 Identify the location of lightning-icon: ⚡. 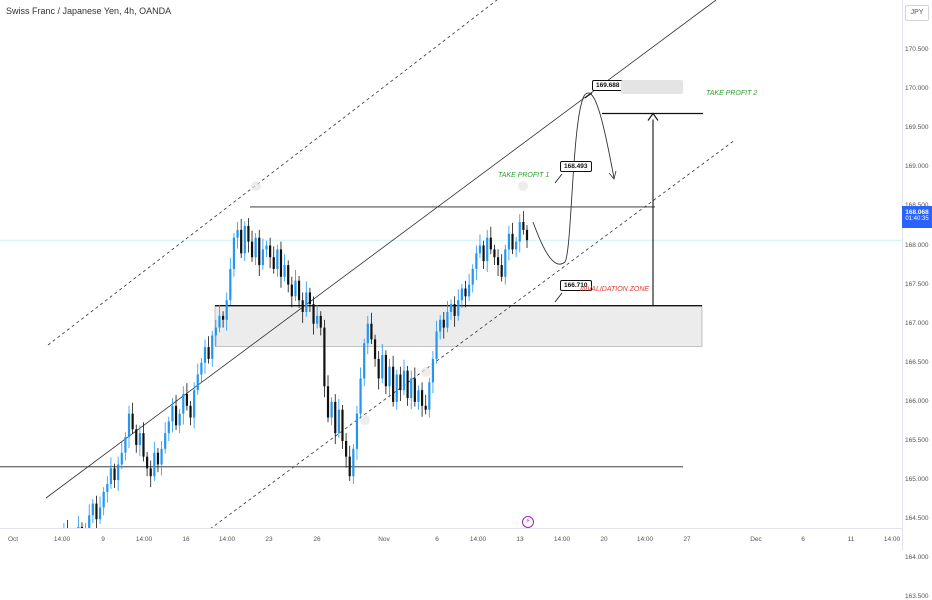
(528, 522).